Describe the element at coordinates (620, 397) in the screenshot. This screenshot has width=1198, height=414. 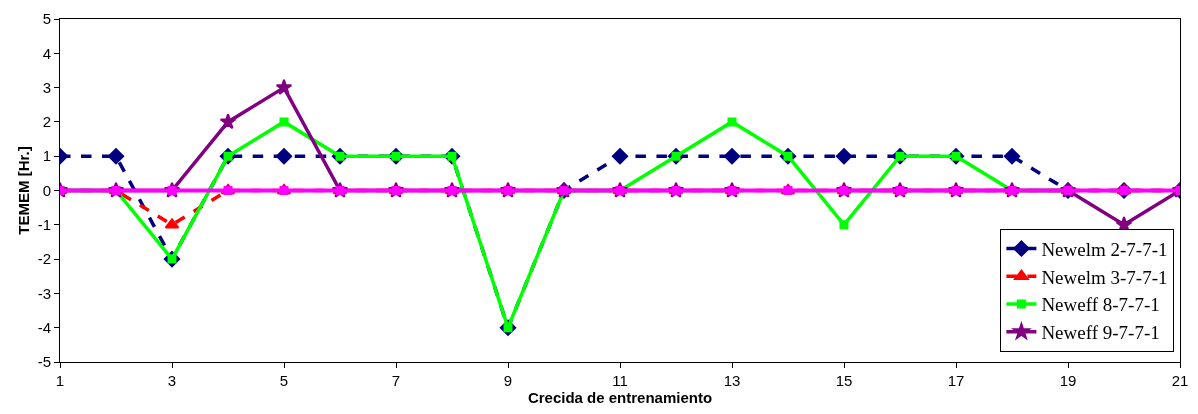
I see `x-axis-title: Crecida de entrenamiento` at that location.